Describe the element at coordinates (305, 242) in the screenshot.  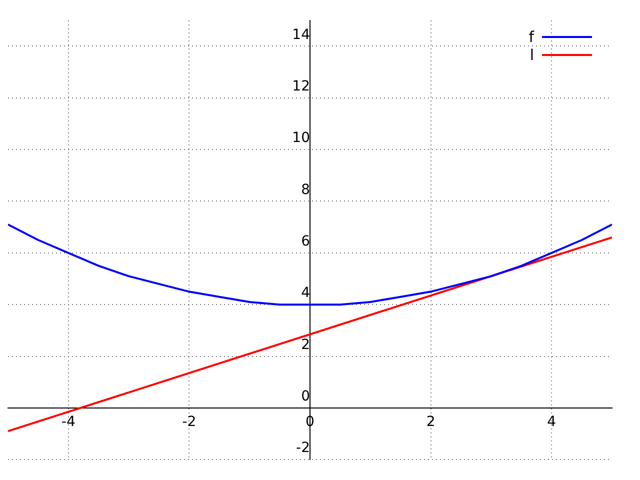
I see `y-tick-label: 6` at that location.